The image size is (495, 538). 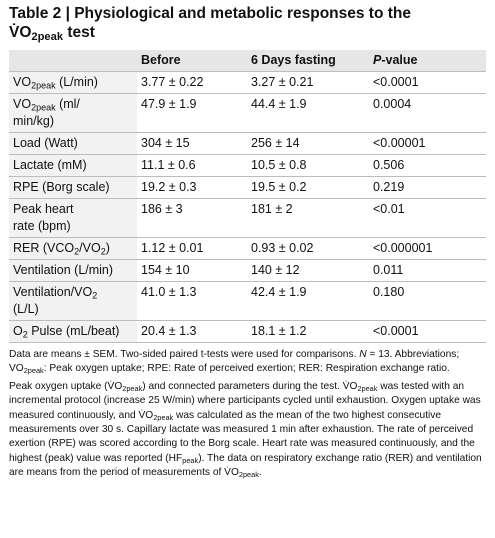 What do you see at coordinates (192, 248) in the screenshot?
I see `table-cell: 1.12 ± 0.01` at bounding box center [192, 248].